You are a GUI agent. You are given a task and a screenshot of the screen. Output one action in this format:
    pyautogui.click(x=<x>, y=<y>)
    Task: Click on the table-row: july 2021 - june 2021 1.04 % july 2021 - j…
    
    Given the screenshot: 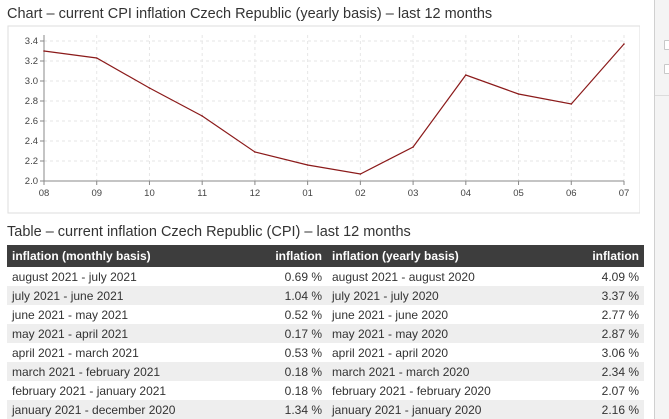 What is the action you would take?
    pyautogui.click(x=325, y=295)
    